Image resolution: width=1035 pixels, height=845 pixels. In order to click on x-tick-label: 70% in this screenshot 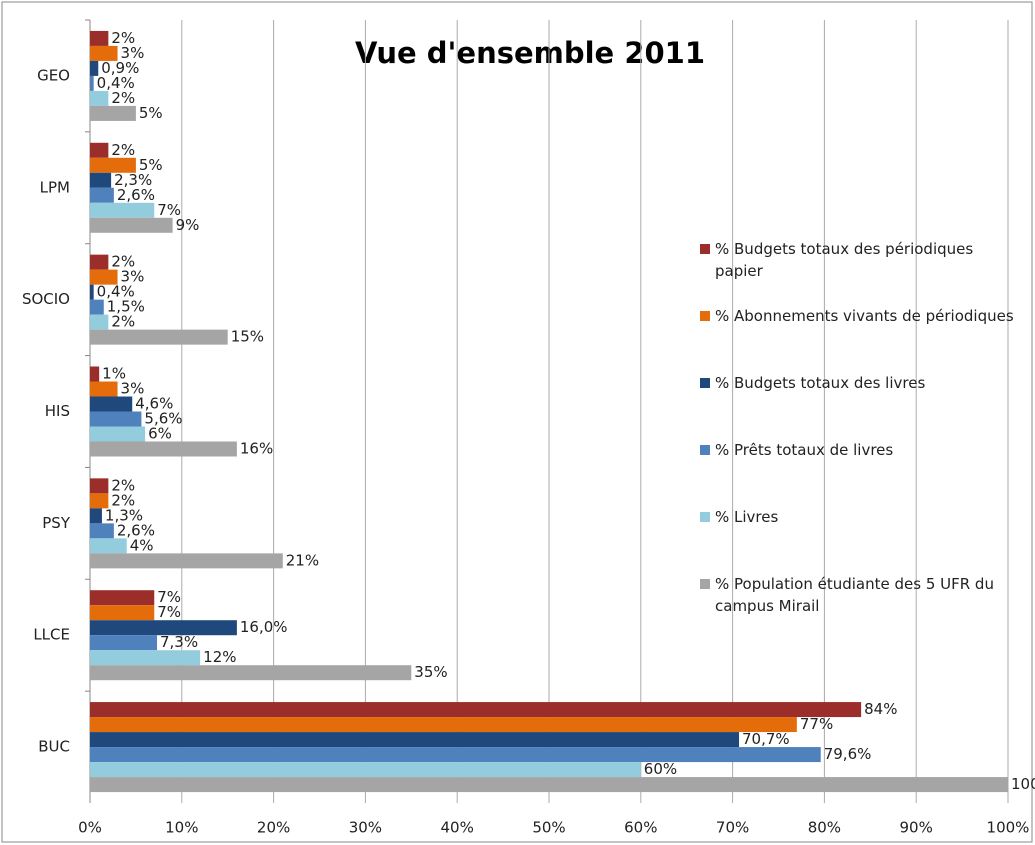, I will do `click(732, 828)`.